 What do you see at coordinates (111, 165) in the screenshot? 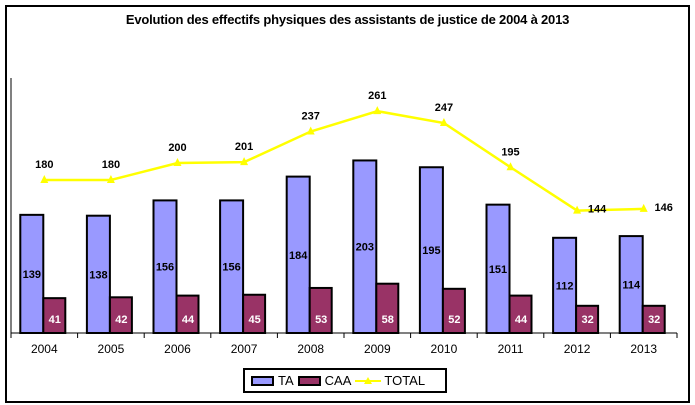
I see `label-total-2005: 180` at bounding box center [111, 165].